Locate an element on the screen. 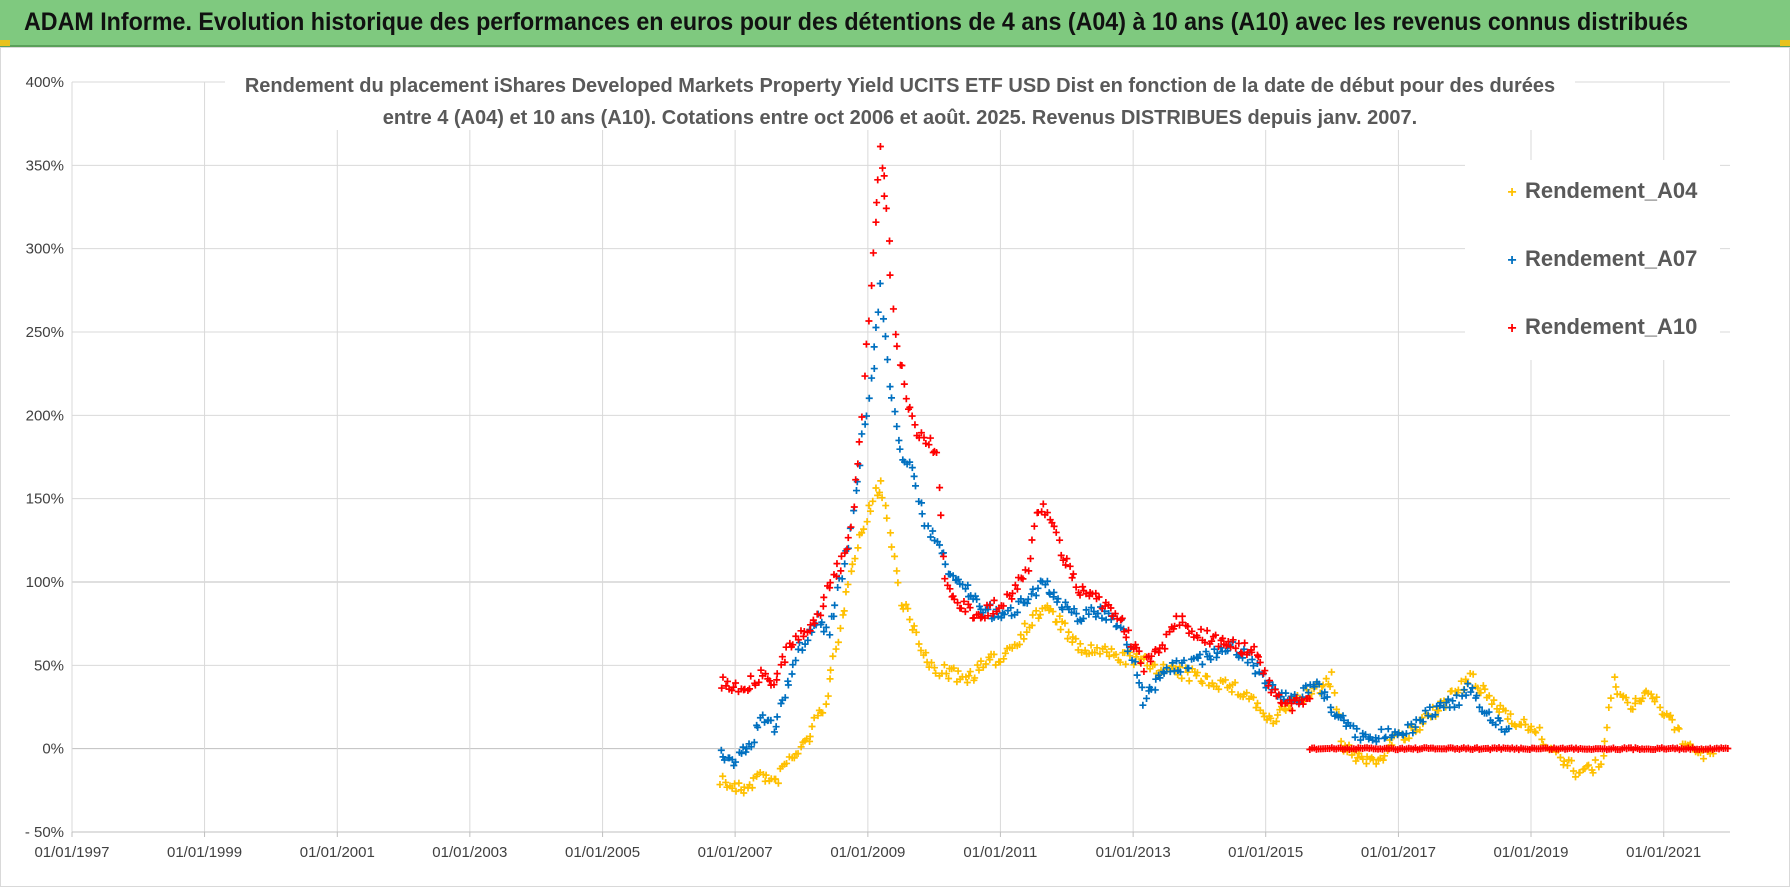  corner-mark-left is located at coordinates (5, 43).